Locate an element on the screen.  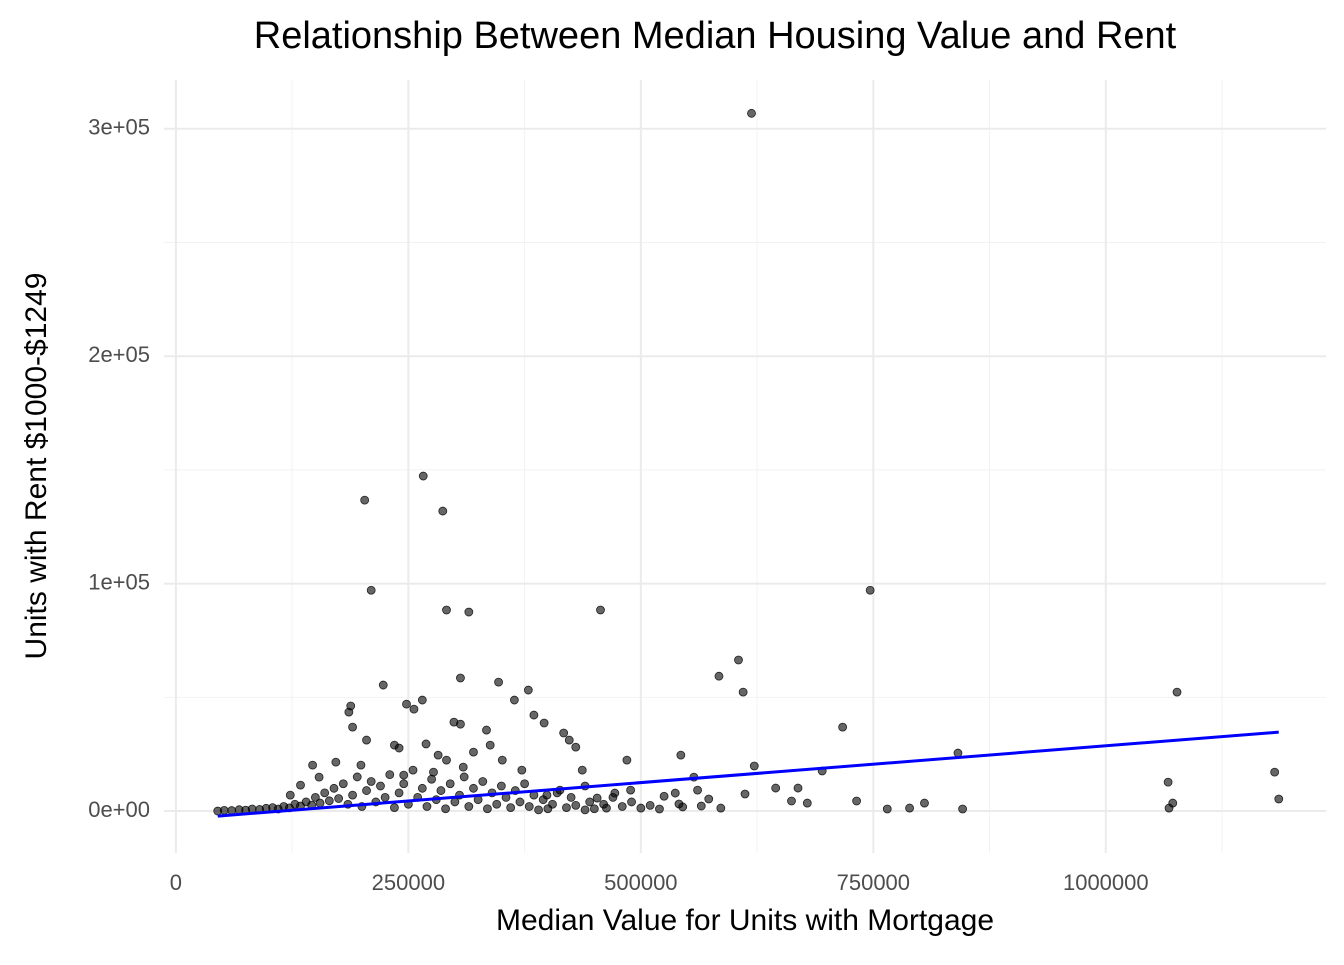
x-tick-label: 0 is located at coordinates (176, 882).